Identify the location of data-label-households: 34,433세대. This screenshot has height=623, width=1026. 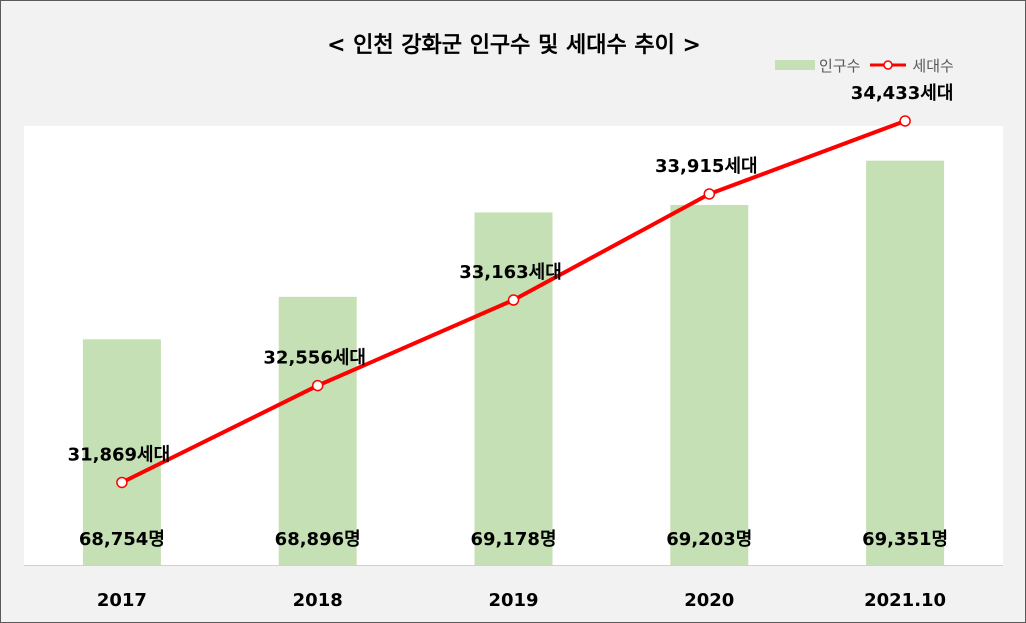
(902, 93).